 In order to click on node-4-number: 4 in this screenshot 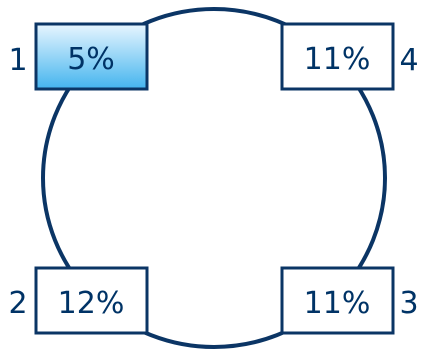, I will do `click(408, 60)`.